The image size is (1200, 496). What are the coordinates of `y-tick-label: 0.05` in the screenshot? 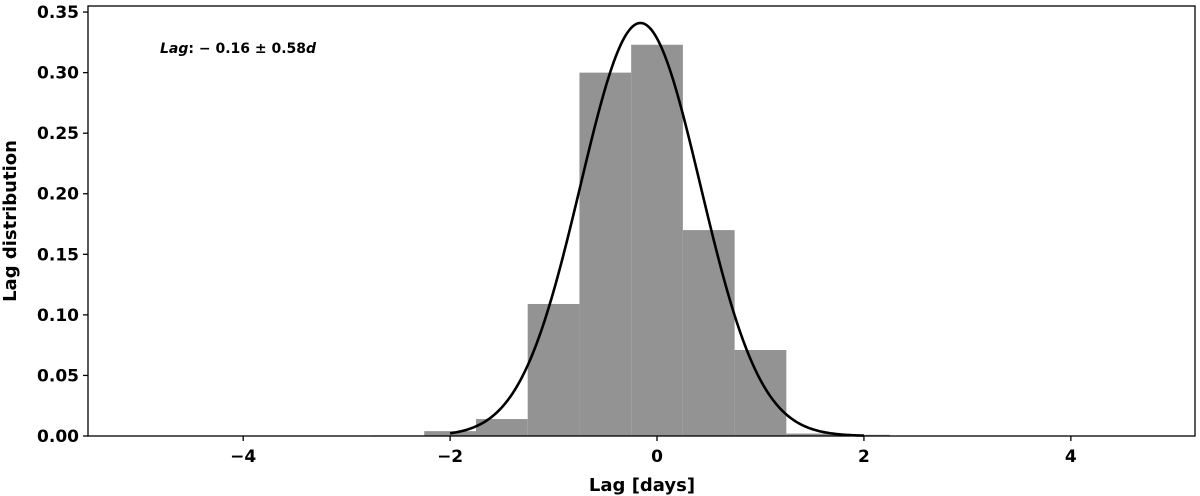 It's located at (58, 376).